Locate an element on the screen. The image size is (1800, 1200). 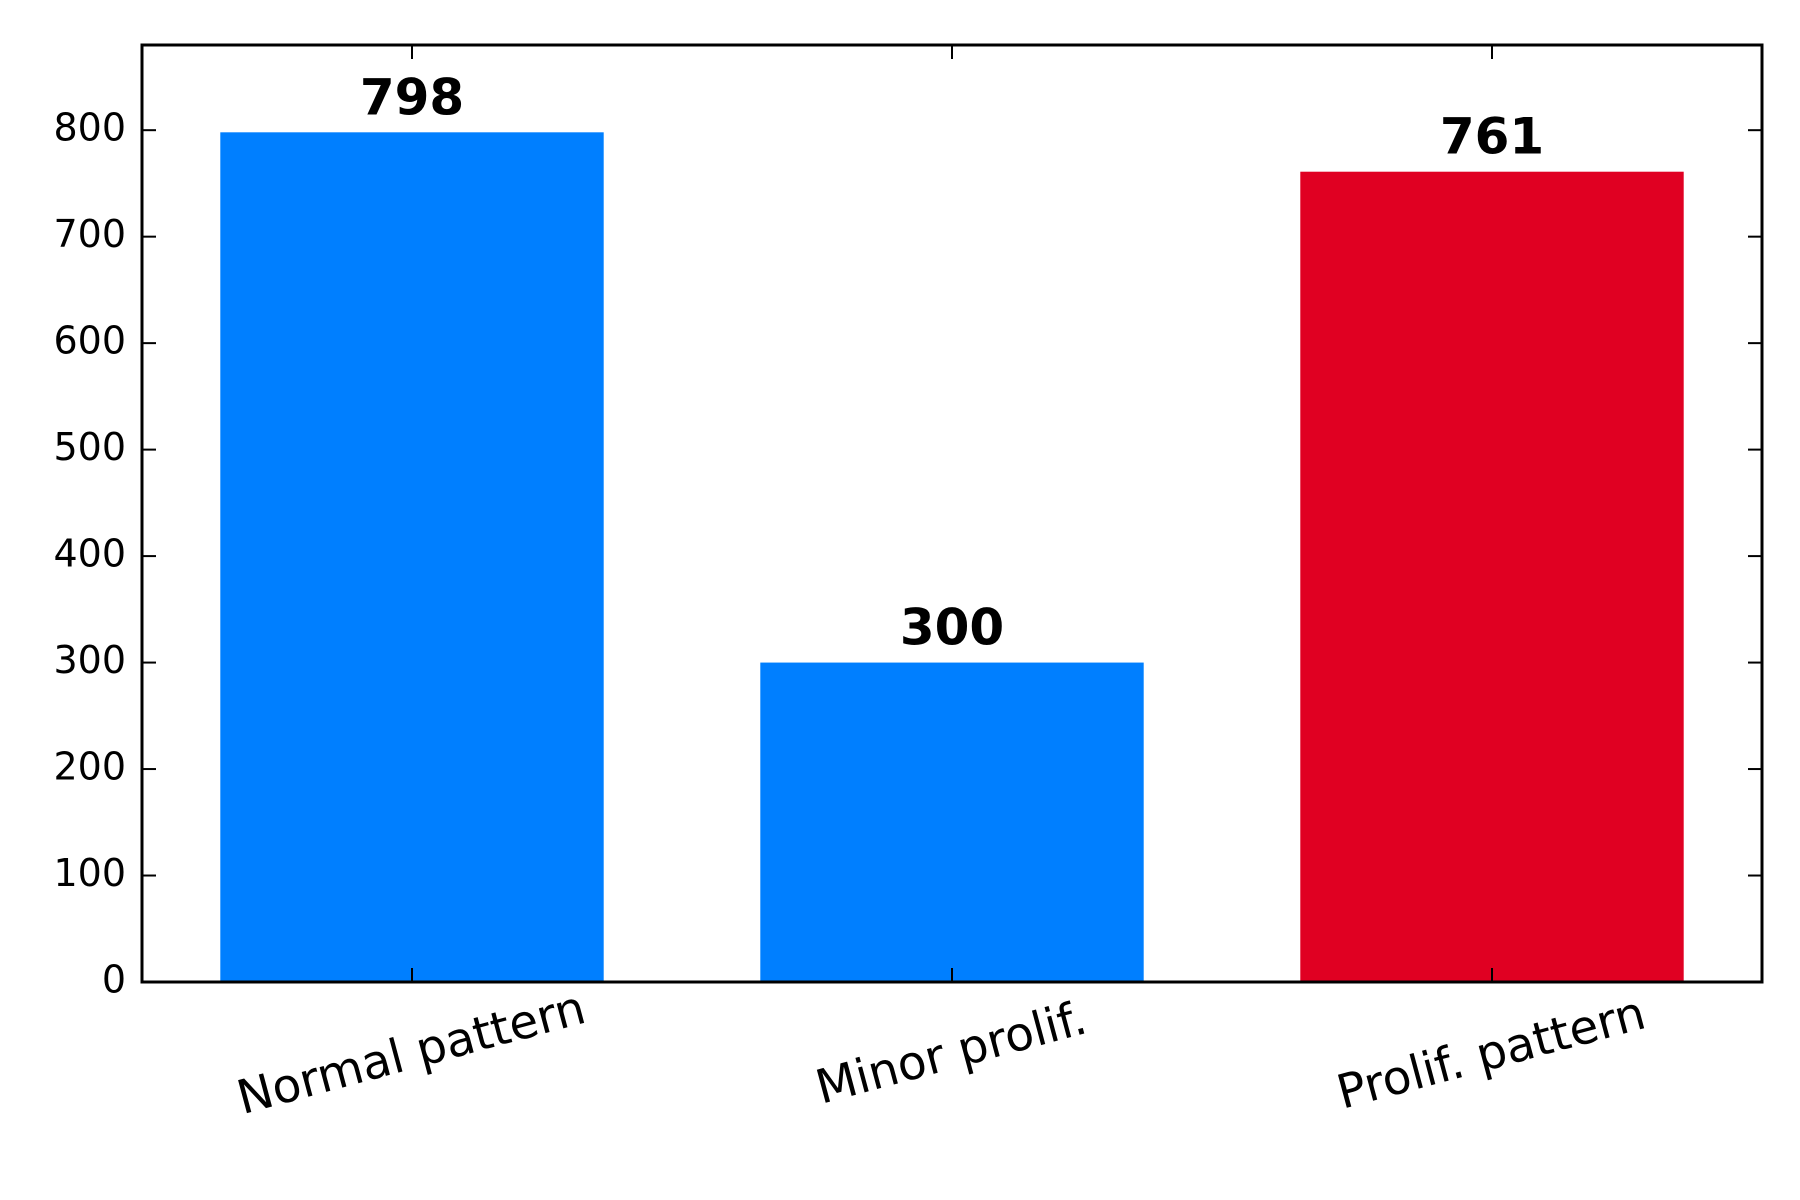
x-tick-label-1: Minor prolif. is located at coordinates (951, 1053).